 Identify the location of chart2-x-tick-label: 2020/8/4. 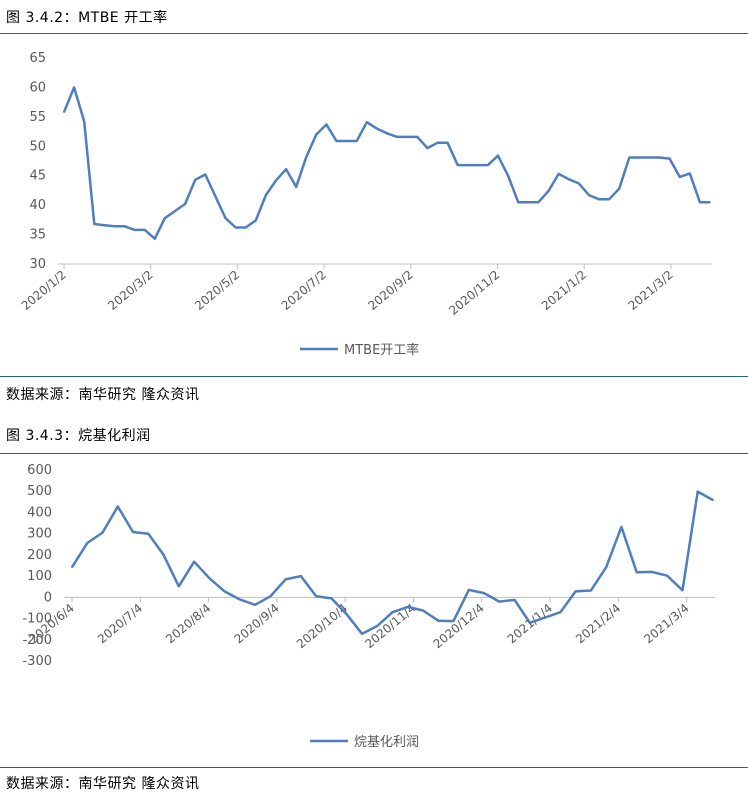
(188, 623).